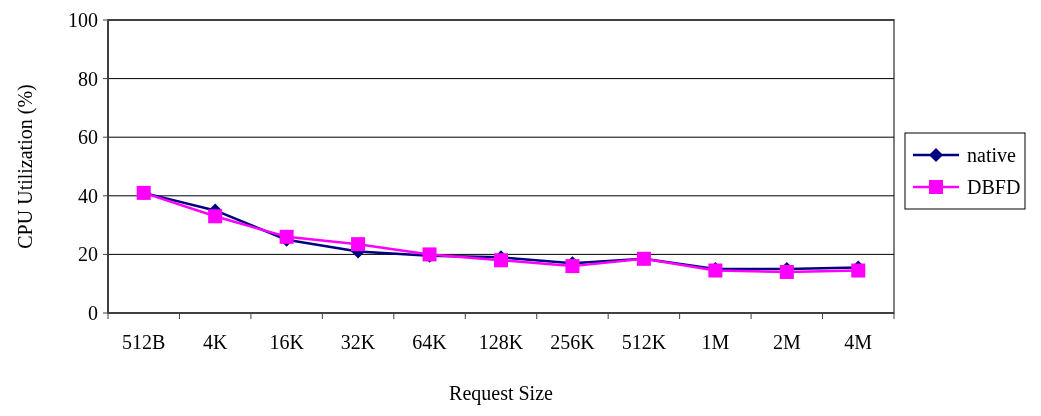 This screenshot has height=416, width=1041. I want to click on y-tick-label: 0, so click(93, 313).